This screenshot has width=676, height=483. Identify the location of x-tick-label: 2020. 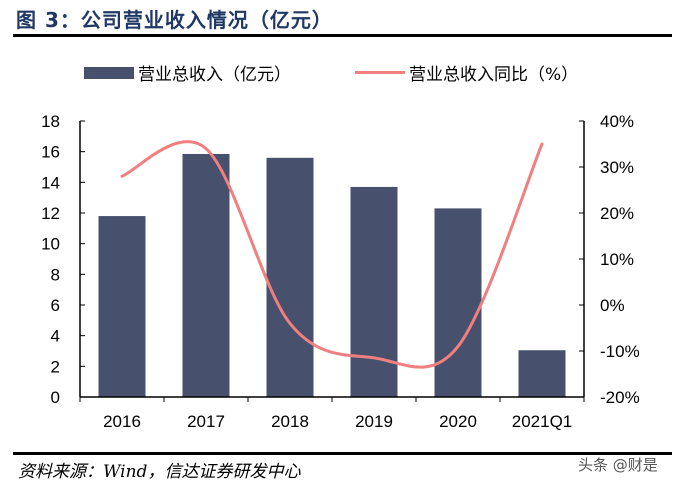
(458, 421).